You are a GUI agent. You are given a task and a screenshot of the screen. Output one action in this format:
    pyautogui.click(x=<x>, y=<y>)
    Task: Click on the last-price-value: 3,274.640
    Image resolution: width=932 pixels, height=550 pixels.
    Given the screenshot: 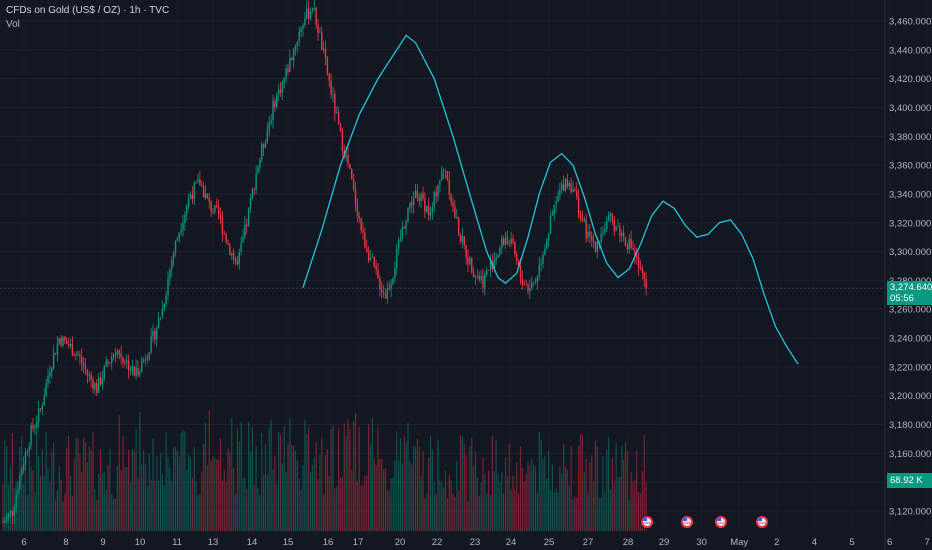 What is the action you would take?
    pyautogui.click(x=911, y=288)
    